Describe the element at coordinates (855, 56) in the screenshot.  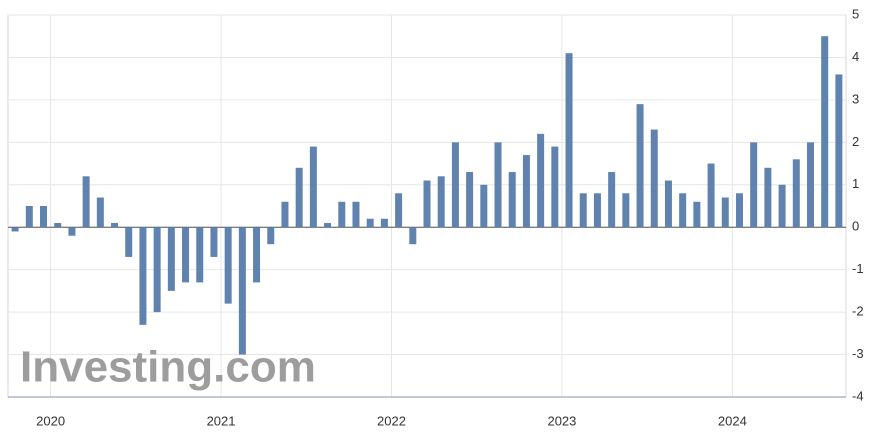
I see `y-tick-label: 4` at that location.